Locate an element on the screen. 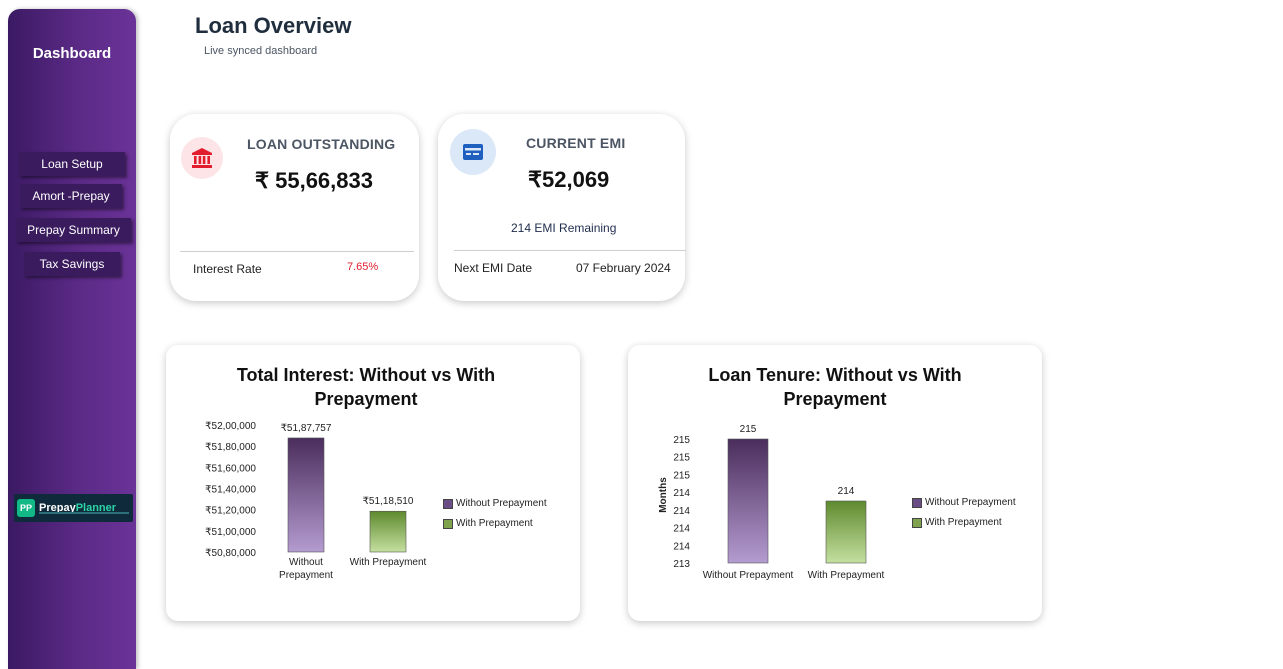 The width and height of the screenshot is (1283, 669). logo-name: PrepayPlanner is located at coordinates (78, 507).